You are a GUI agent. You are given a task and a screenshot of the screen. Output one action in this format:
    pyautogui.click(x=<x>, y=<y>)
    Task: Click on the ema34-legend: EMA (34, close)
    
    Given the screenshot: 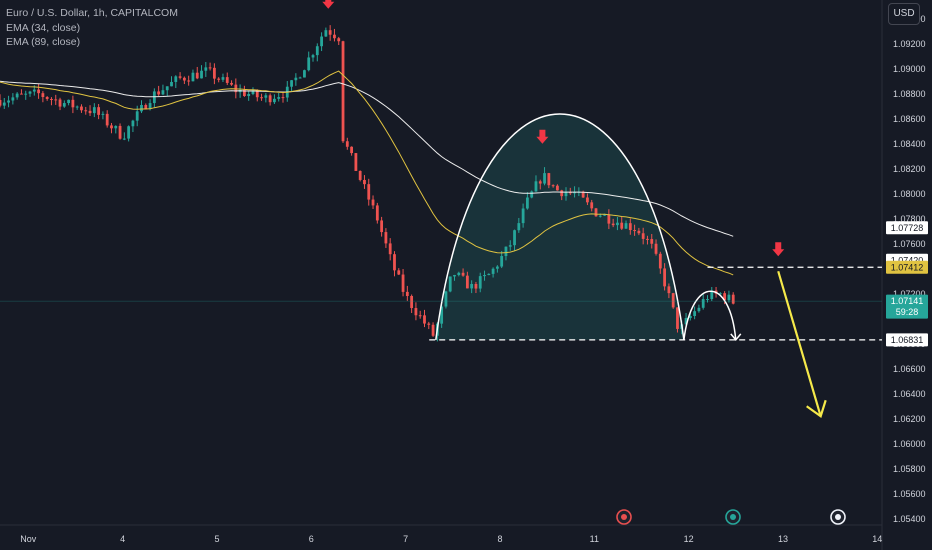 What is the action you would take?
    pyautogui.click(x=43, y=27)
    